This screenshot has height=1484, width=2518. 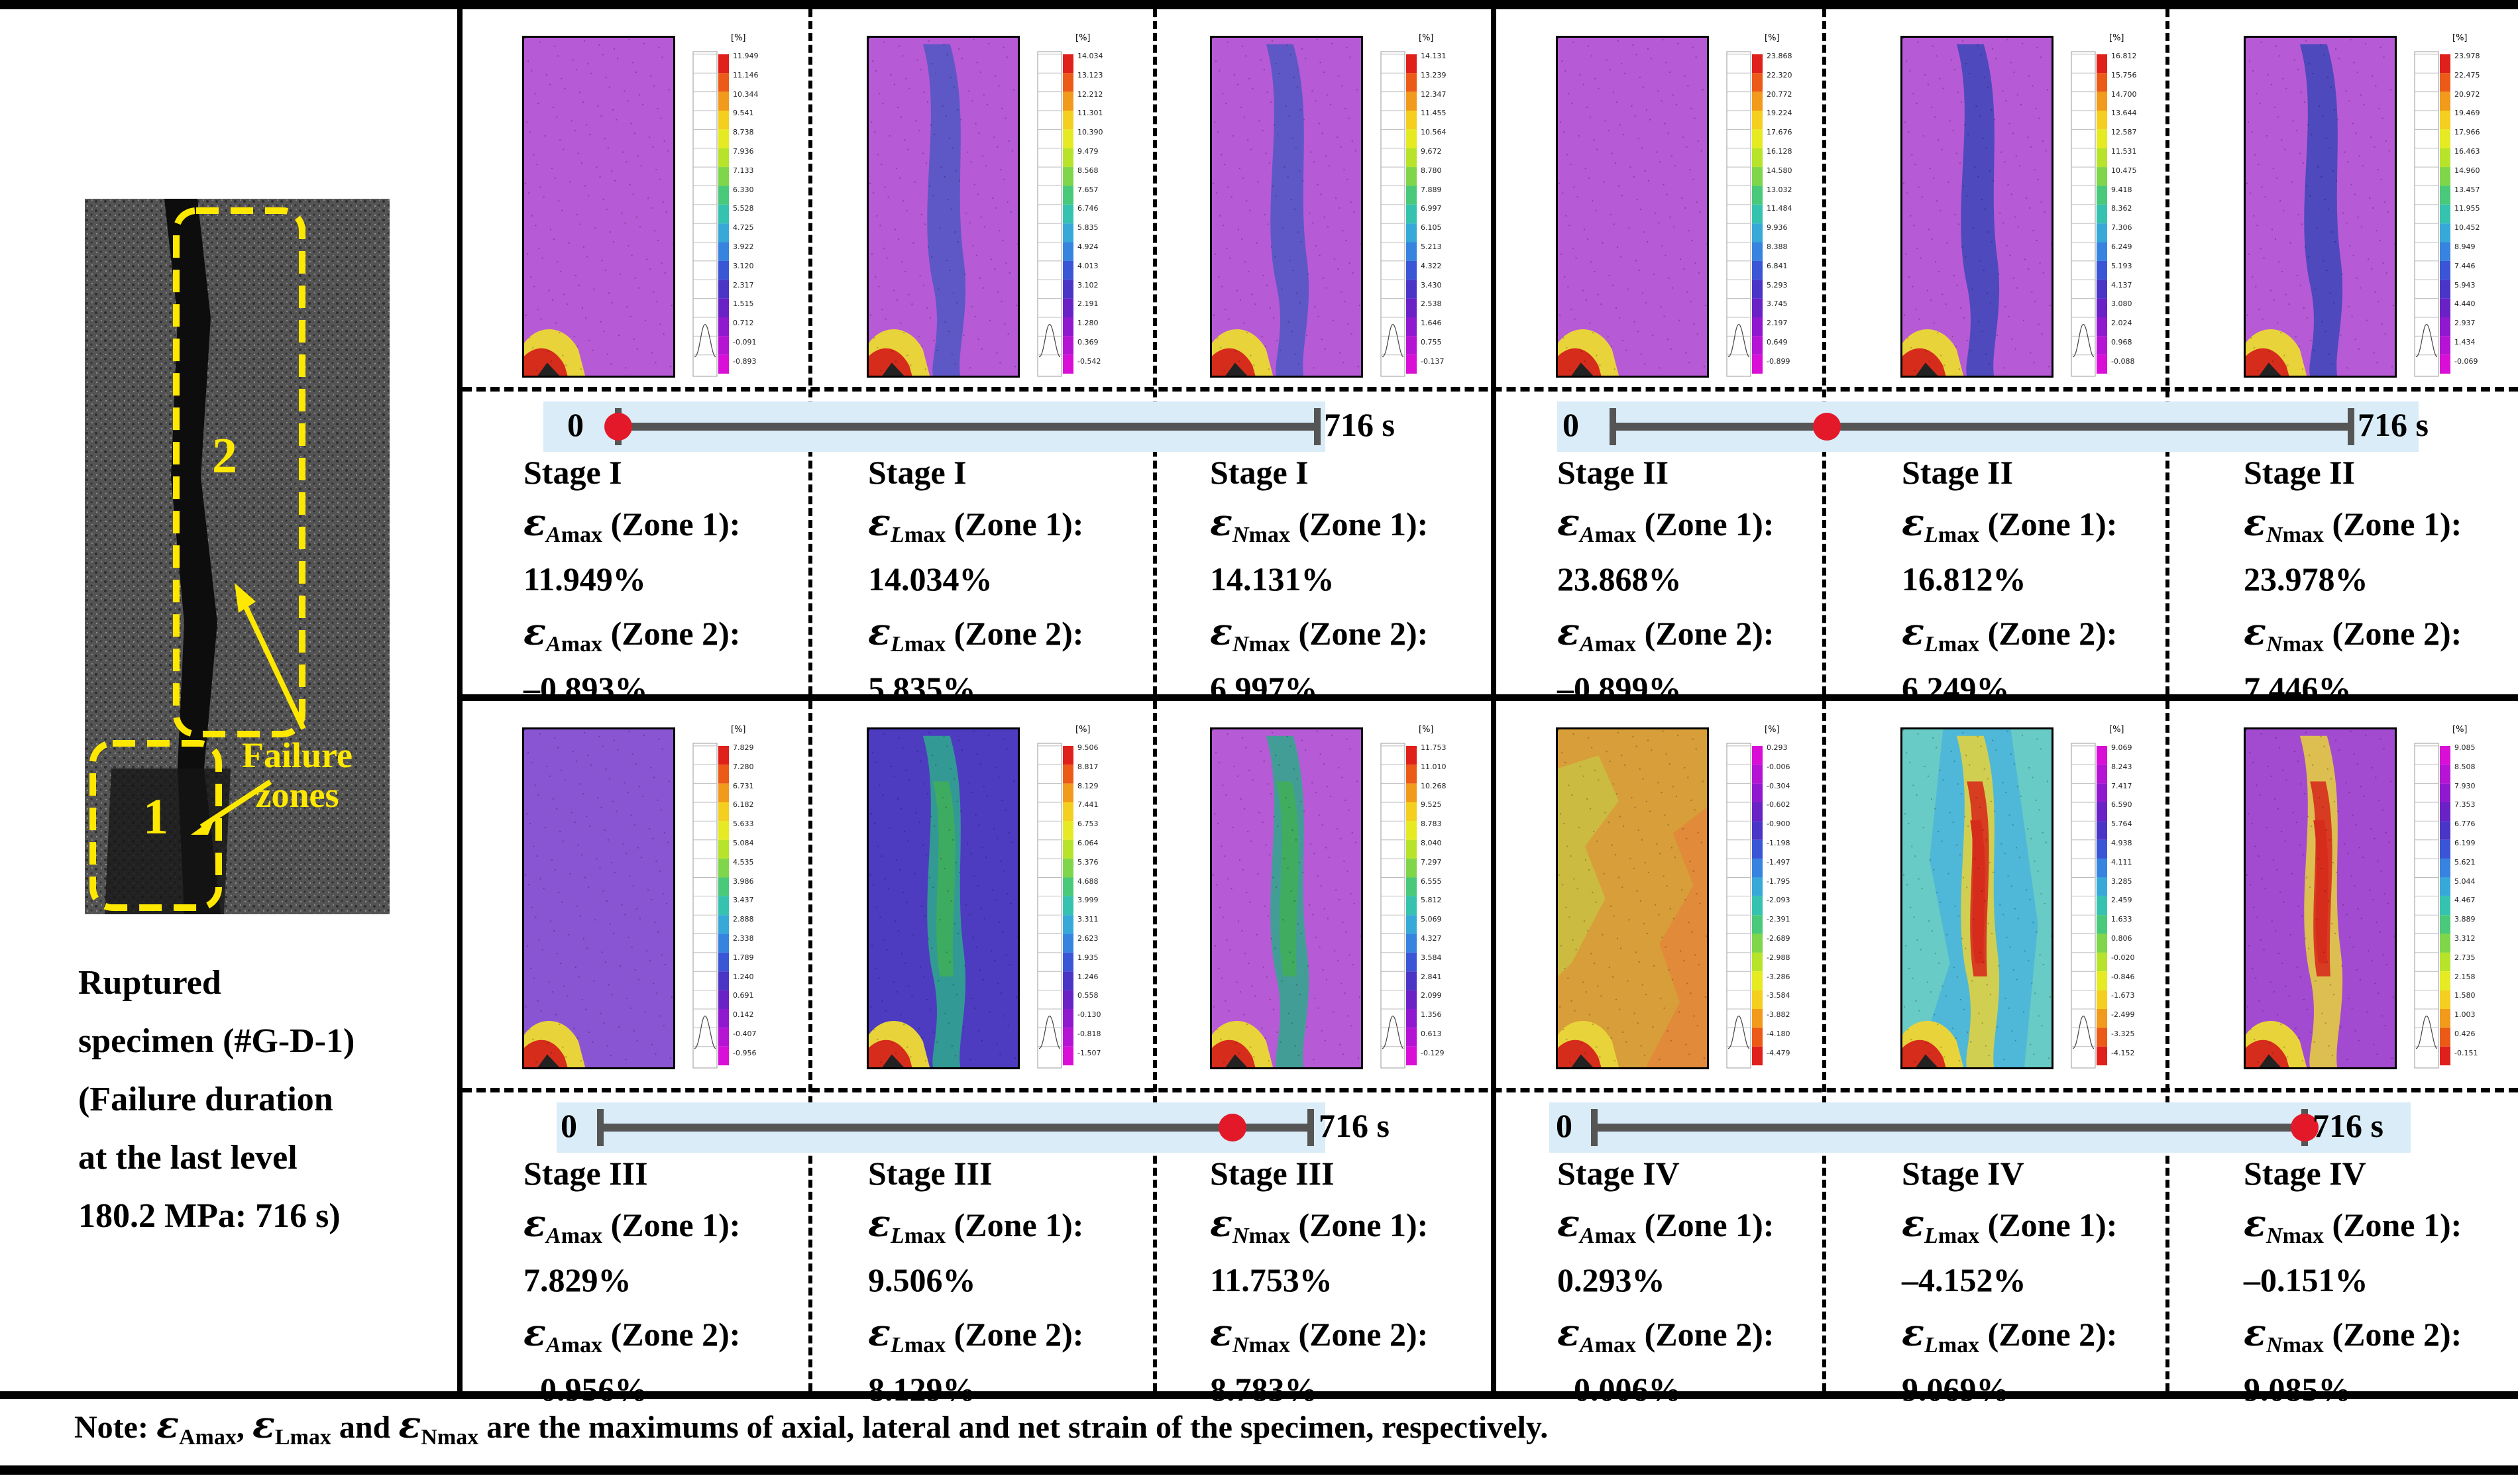 I want to click on strain-subscript: Nmax, so click(x=1261, y=1236).